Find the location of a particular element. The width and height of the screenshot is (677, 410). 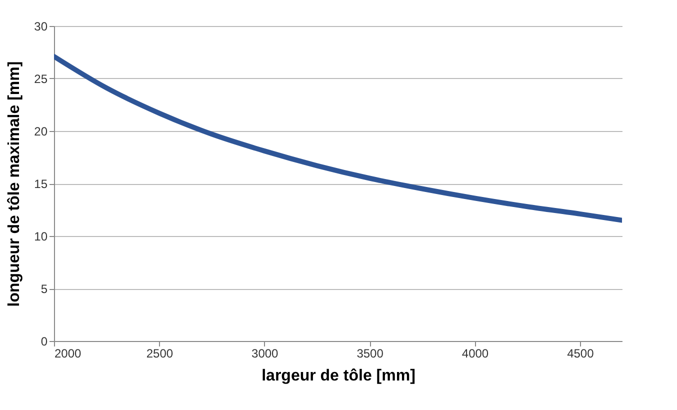

y-tick-label: 20 is located at coordinates (41, 131).